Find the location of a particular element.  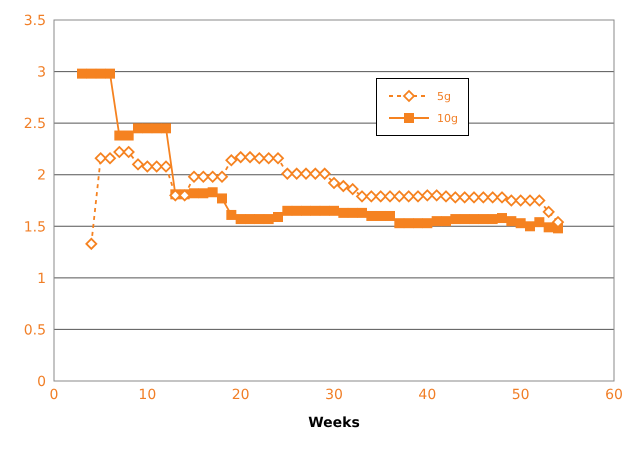

y-tick-label: 2 is located at coordinates (41, 176).